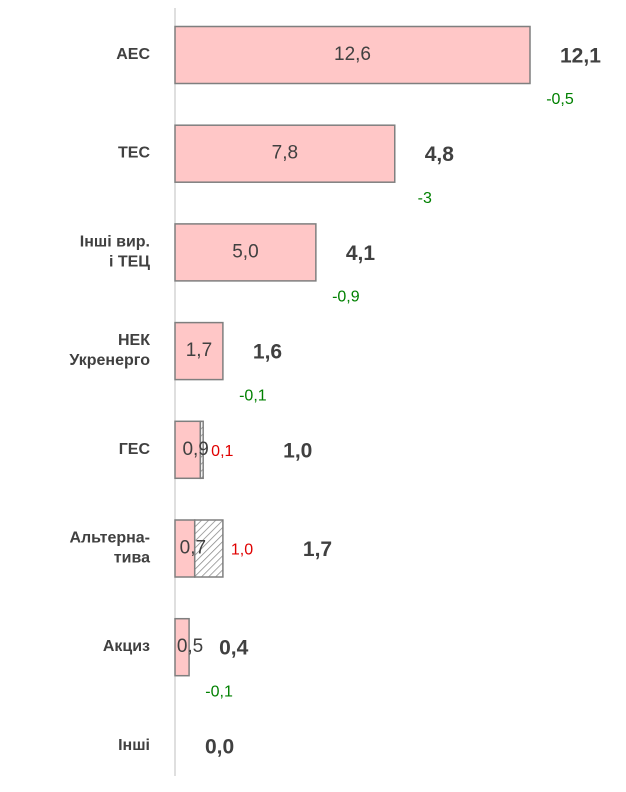  I want to click on total-label: 0,0, so click(219, 746).